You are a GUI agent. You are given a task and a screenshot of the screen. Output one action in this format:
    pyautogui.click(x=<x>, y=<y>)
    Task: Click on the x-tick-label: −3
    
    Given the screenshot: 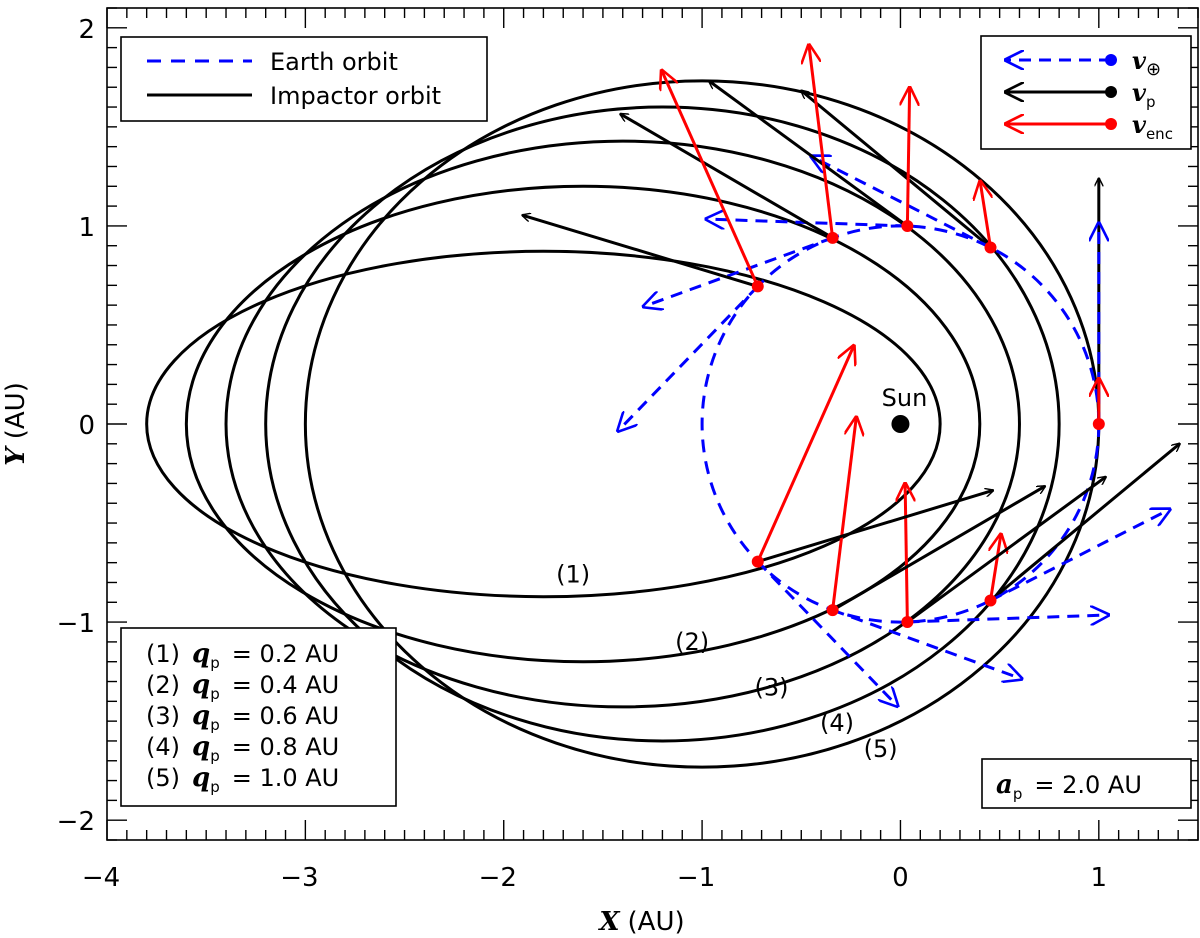 What is the action you would take?
    pyautogui.click(x=299, y=878)
    